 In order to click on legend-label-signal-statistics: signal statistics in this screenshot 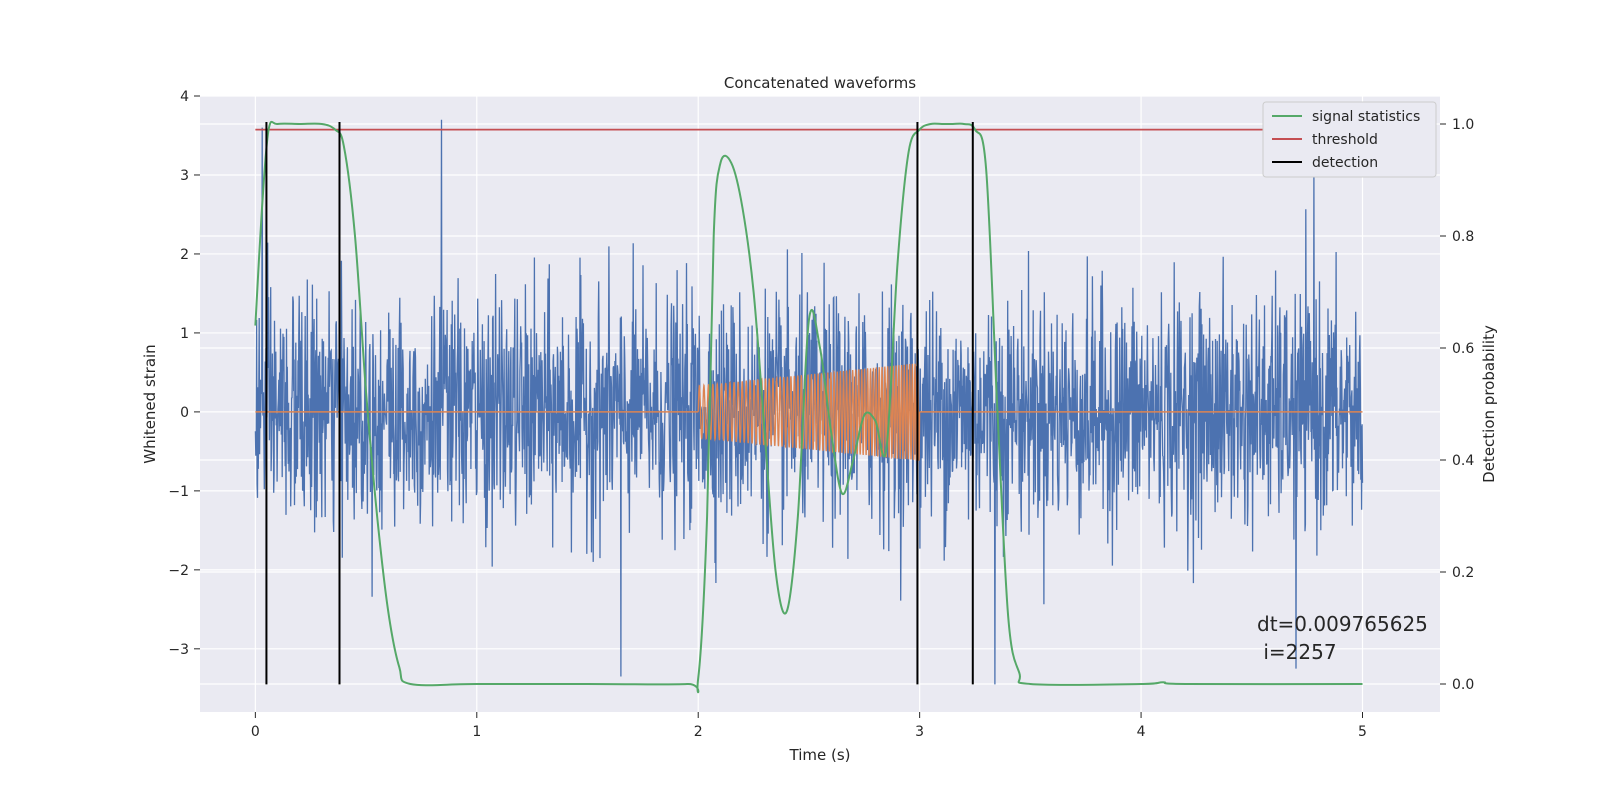, I will do `click(1366, 117)`.